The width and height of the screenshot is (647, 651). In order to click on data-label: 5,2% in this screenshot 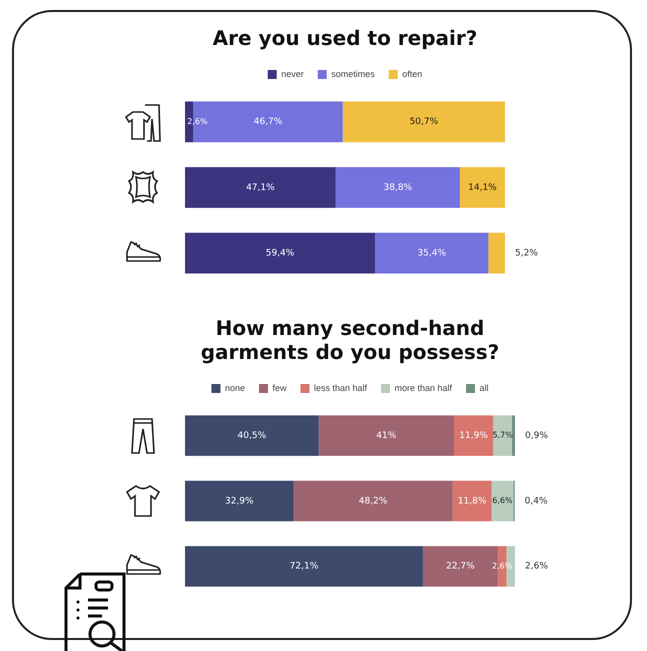, I will do `click(526, 253)`.